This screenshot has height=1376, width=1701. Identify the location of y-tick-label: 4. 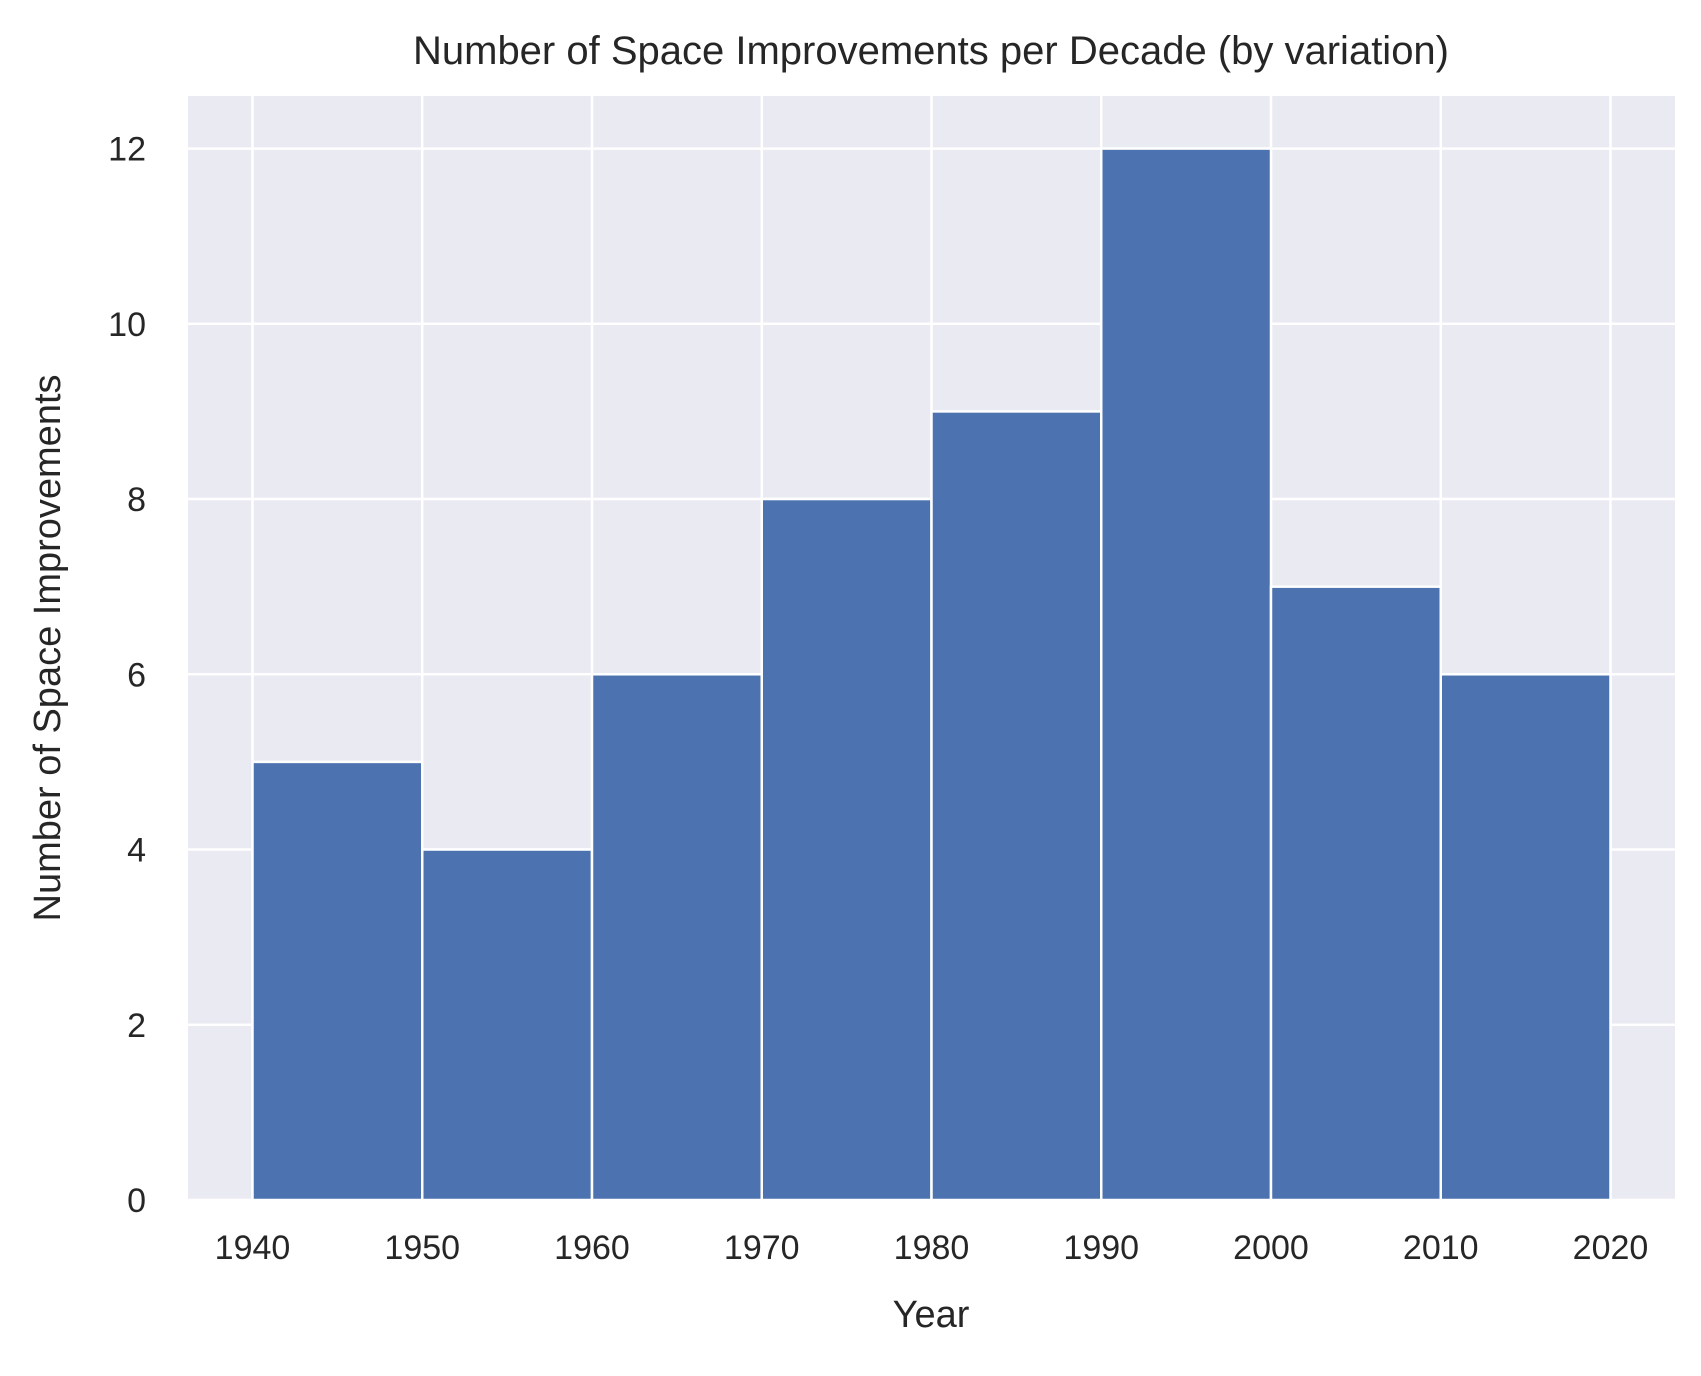
(136, 851).